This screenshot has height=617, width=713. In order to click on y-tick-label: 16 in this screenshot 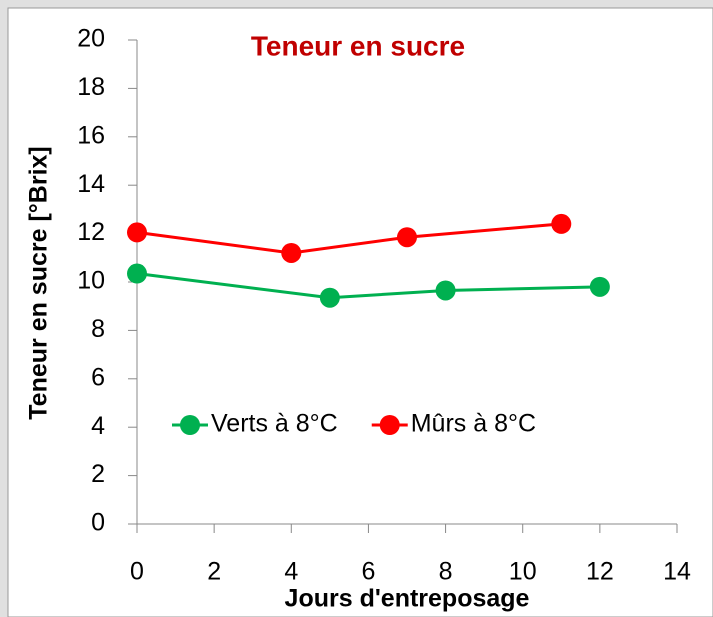, I will do `click(91, 135)`.